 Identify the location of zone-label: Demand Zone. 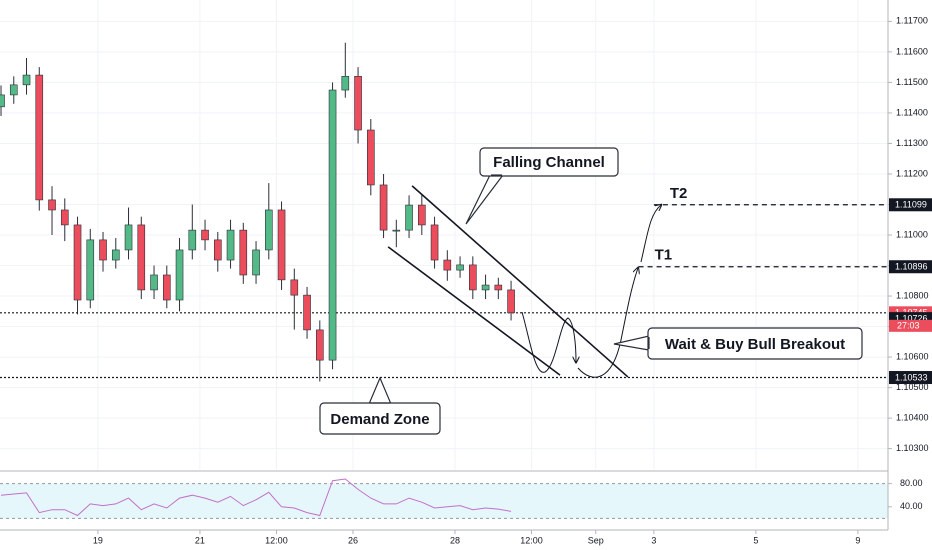
(379, 419).